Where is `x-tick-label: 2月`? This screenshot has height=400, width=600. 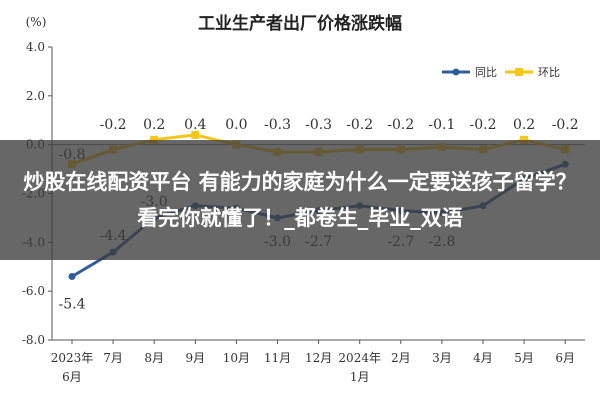
x-tick-label: 2月 is located at coordinates (401, 358).